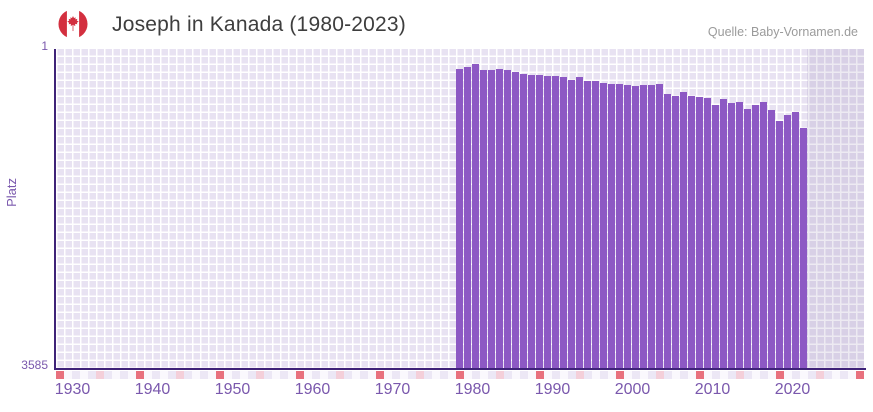 This screenshot has height=412, width=873. Describe the element at coordinates (628, 375) in the screenshot. I see `tick-cell-2001` at that location.